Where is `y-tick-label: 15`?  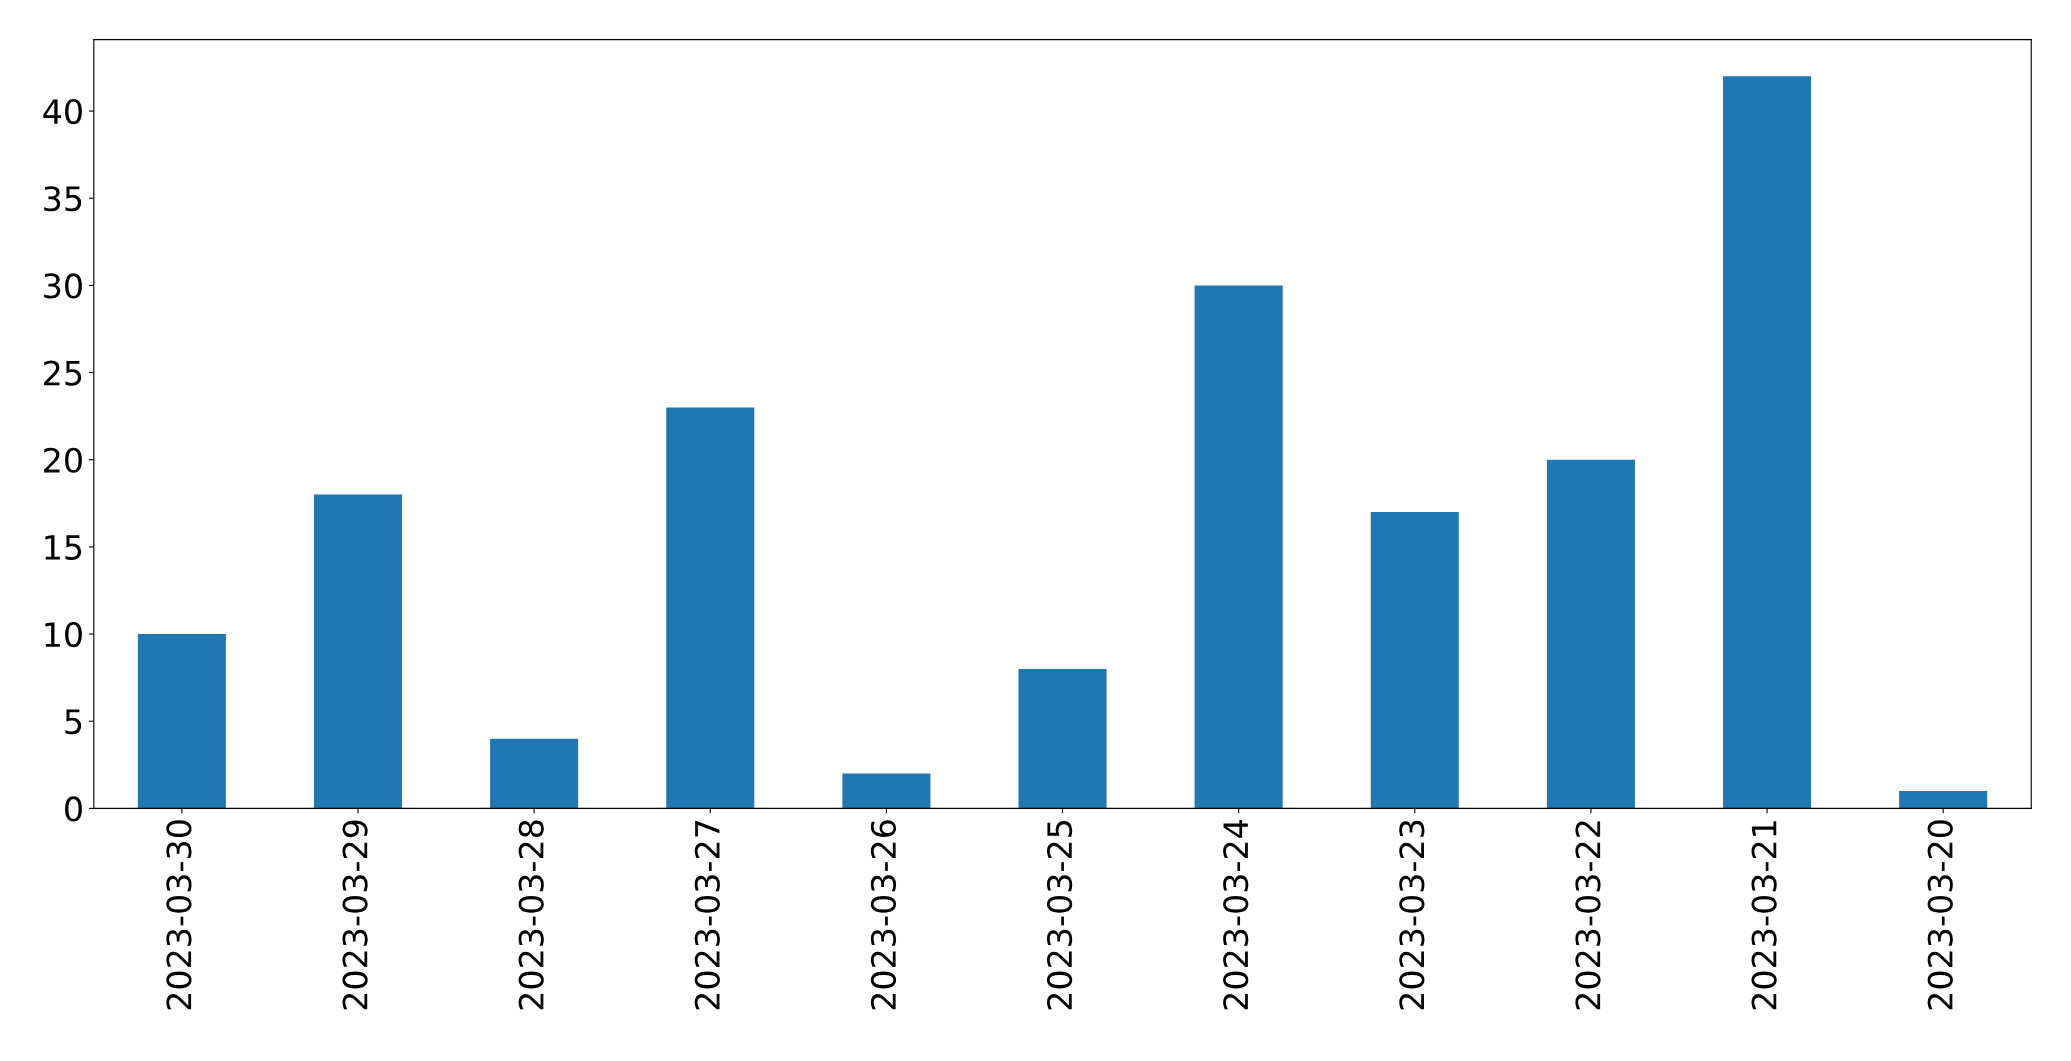
y-tick-label: 15 is located at coordinates (63, 548).